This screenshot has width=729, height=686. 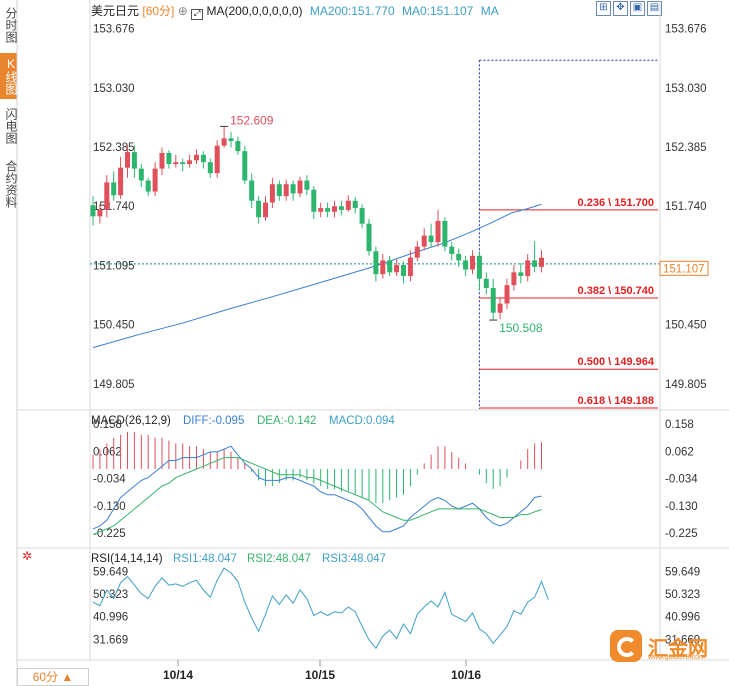 I want to click on current-price-label: 151.107, so click(x=684, y=269).